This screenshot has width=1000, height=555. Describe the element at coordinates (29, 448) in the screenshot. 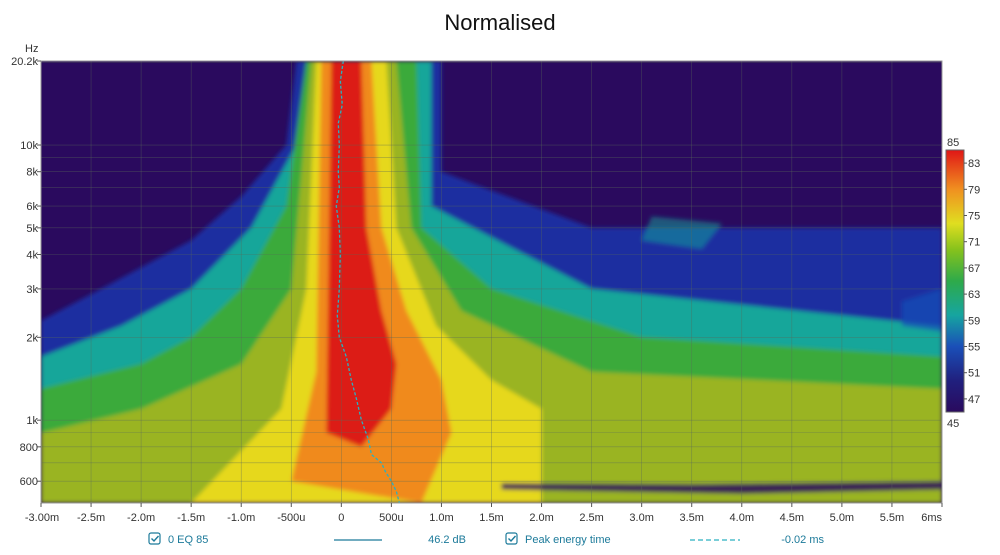

I see `y-tick-label: 800` at that location.